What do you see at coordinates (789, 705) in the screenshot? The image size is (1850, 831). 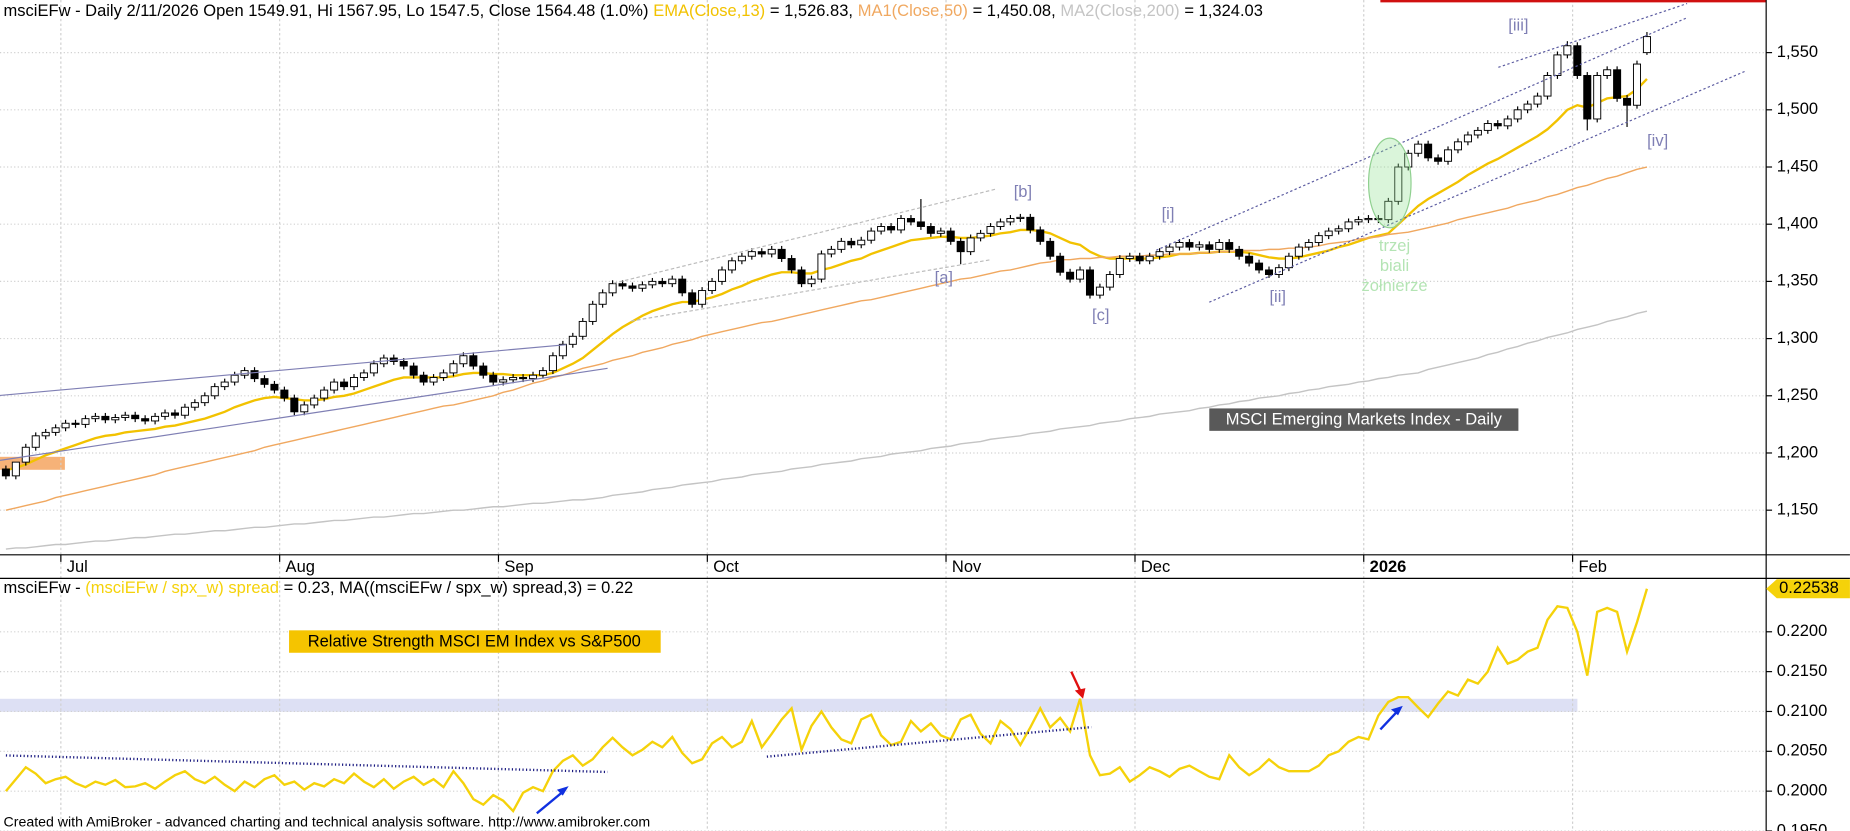 I see `resistance-band` at bounding box center [789, 705].